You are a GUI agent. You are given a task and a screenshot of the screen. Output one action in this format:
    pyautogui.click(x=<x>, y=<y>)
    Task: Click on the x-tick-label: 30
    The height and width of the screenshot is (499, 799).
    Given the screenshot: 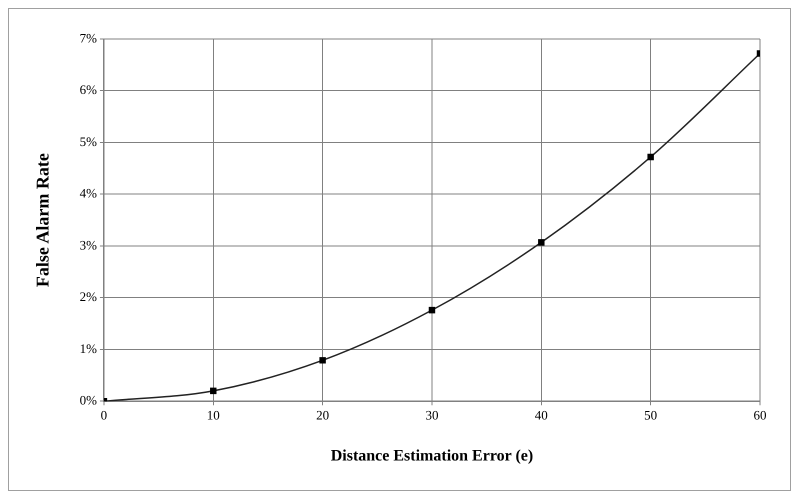 What is the action you would take?
    pyautogui.click(x=431, y=414)
    